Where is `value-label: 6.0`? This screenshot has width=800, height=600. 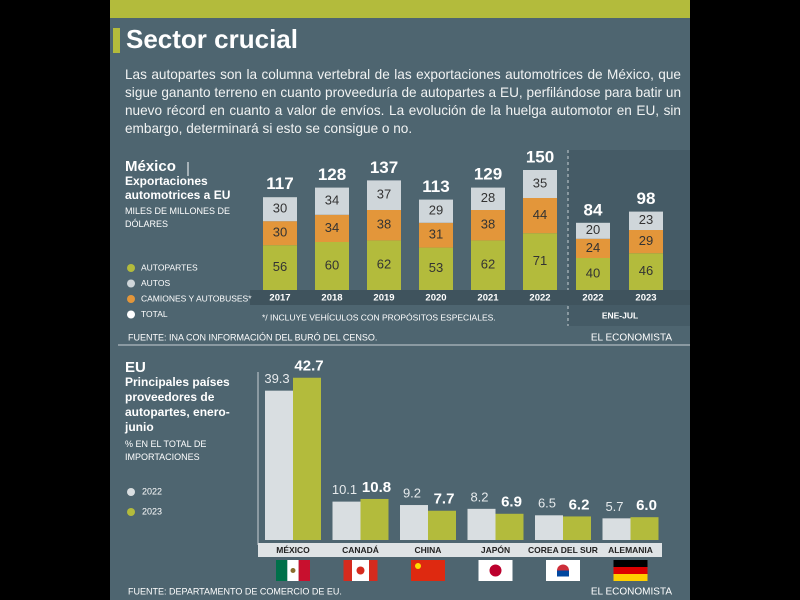
value-label: 6.0 is located at coordinates (646, 505).